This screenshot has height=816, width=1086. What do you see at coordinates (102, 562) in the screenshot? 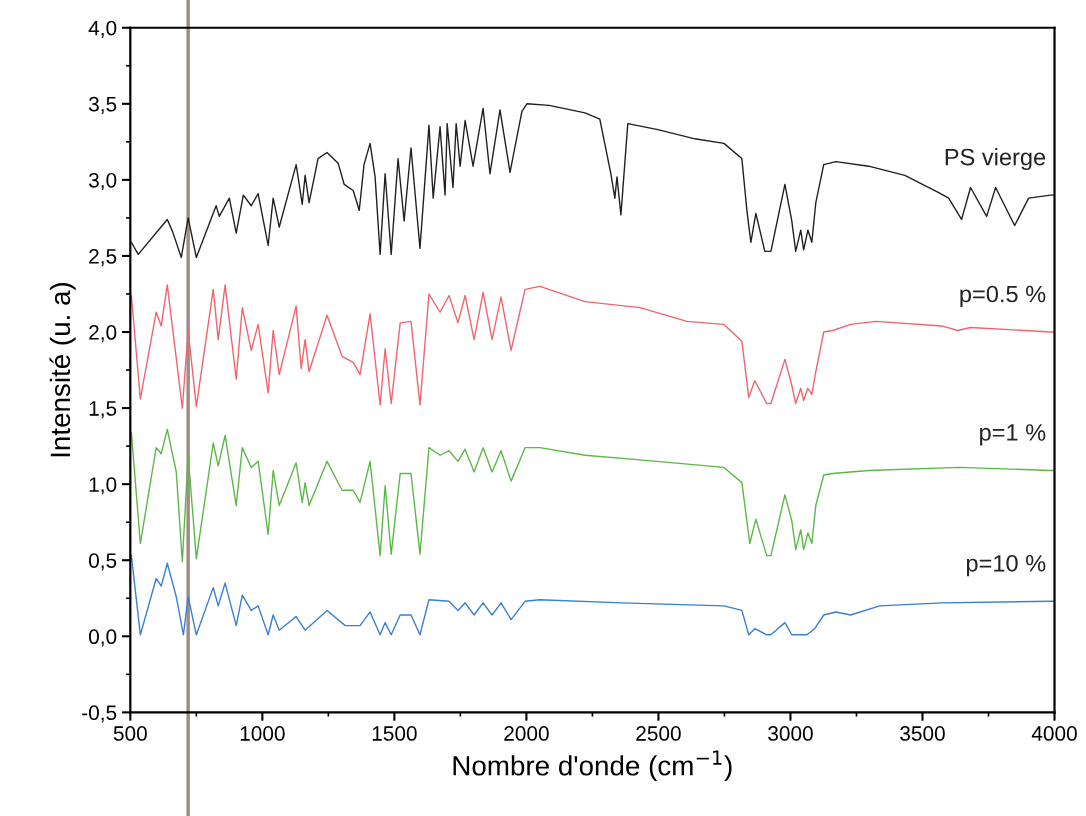
I see `y-tick-label: 0,5` at bounding box center [102, 562].